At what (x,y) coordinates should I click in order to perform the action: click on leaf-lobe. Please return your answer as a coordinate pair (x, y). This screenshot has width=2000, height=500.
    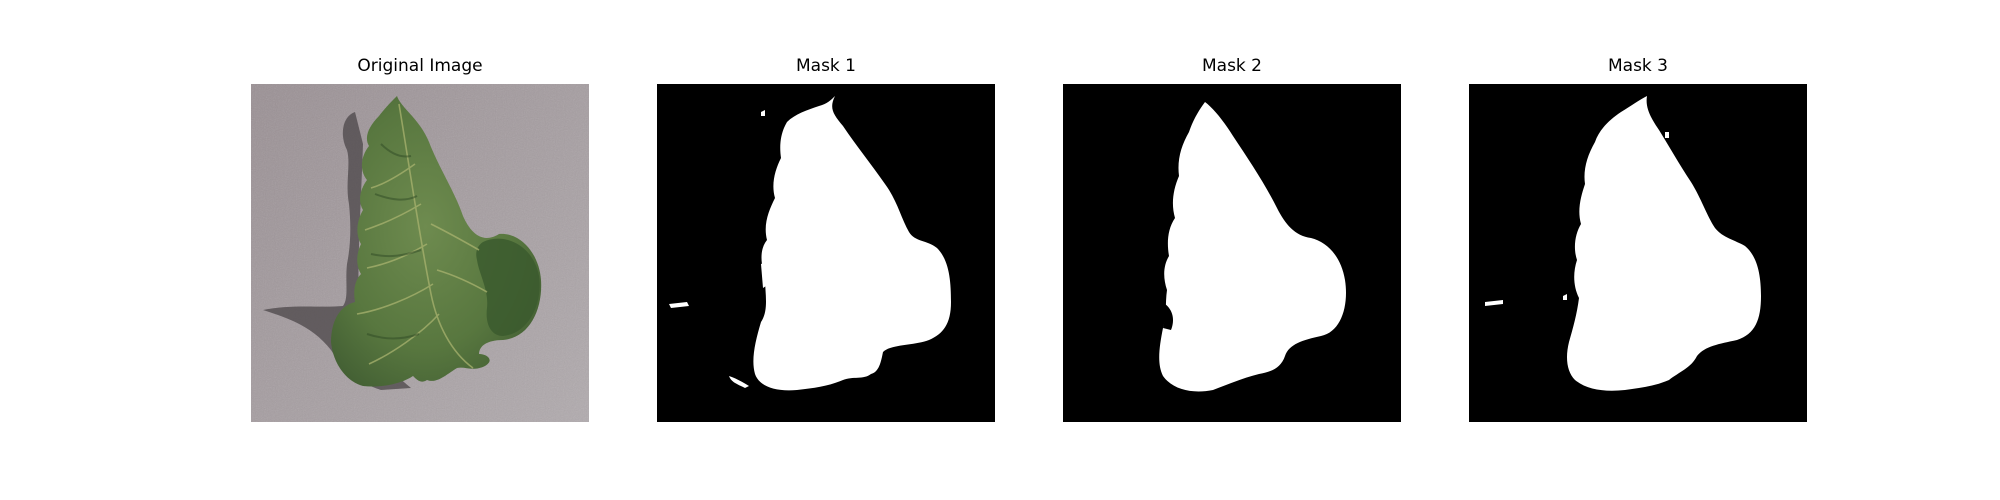
    Looking at the image, I should click on (508, 287).